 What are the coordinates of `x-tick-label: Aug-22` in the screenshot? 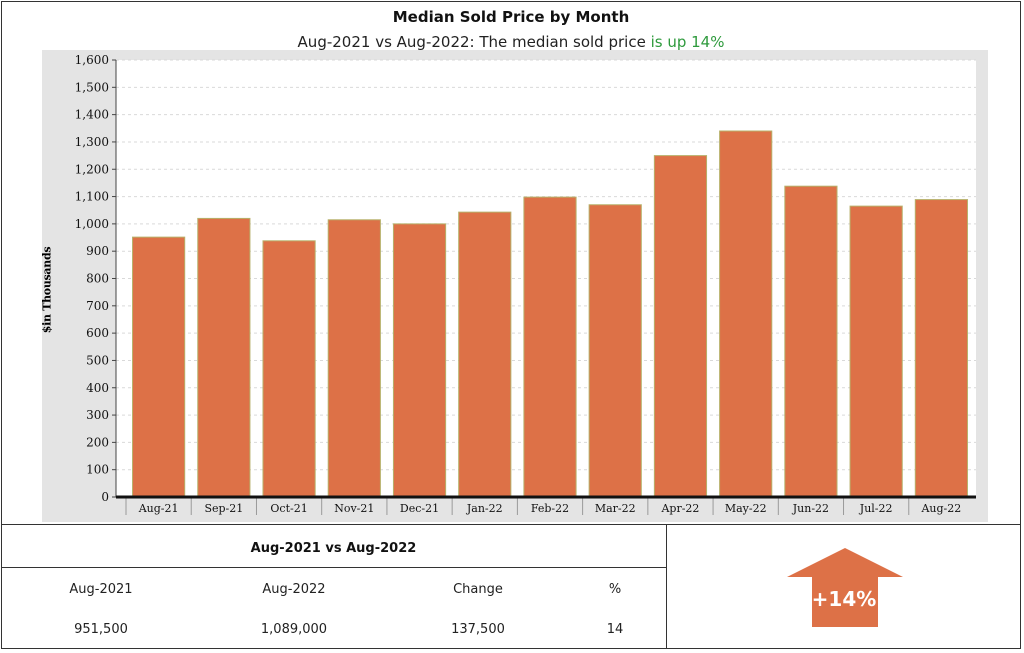 It's located at (940, 508).